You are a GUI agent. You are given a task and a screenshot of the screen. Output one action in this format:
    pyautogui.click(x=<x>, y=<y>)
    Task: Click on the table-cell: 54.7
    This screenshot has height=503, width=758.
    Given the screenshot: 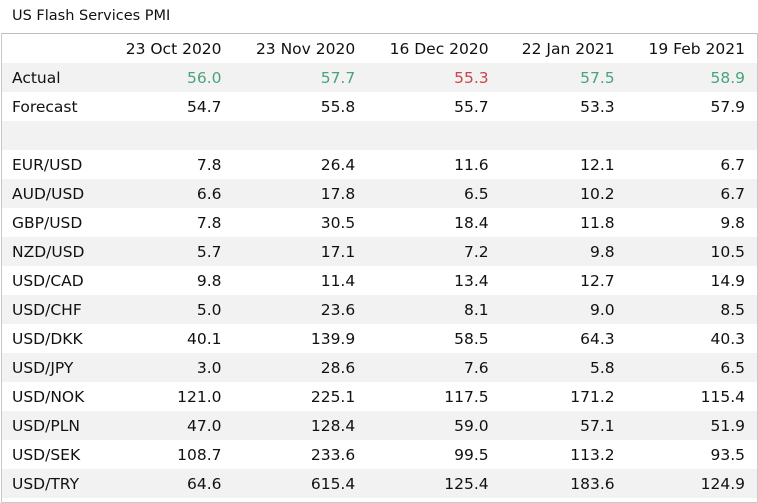 What is the action you would take?
    pyautogui.click(x=204, y=106)
    